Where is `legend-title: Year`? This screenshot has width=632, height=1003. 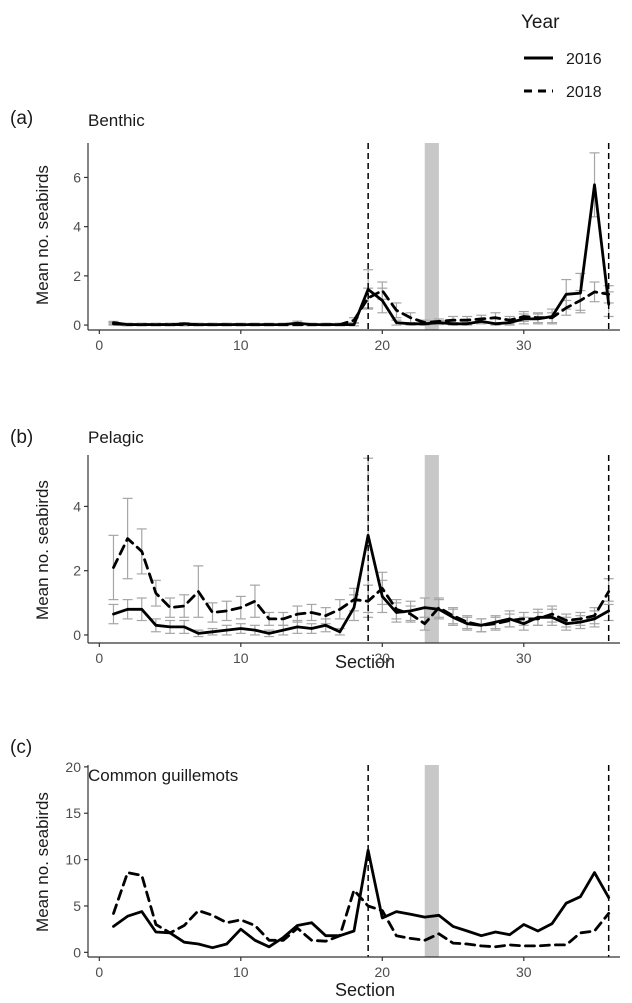 legend-title: Year is located at coordinates (540, 22).